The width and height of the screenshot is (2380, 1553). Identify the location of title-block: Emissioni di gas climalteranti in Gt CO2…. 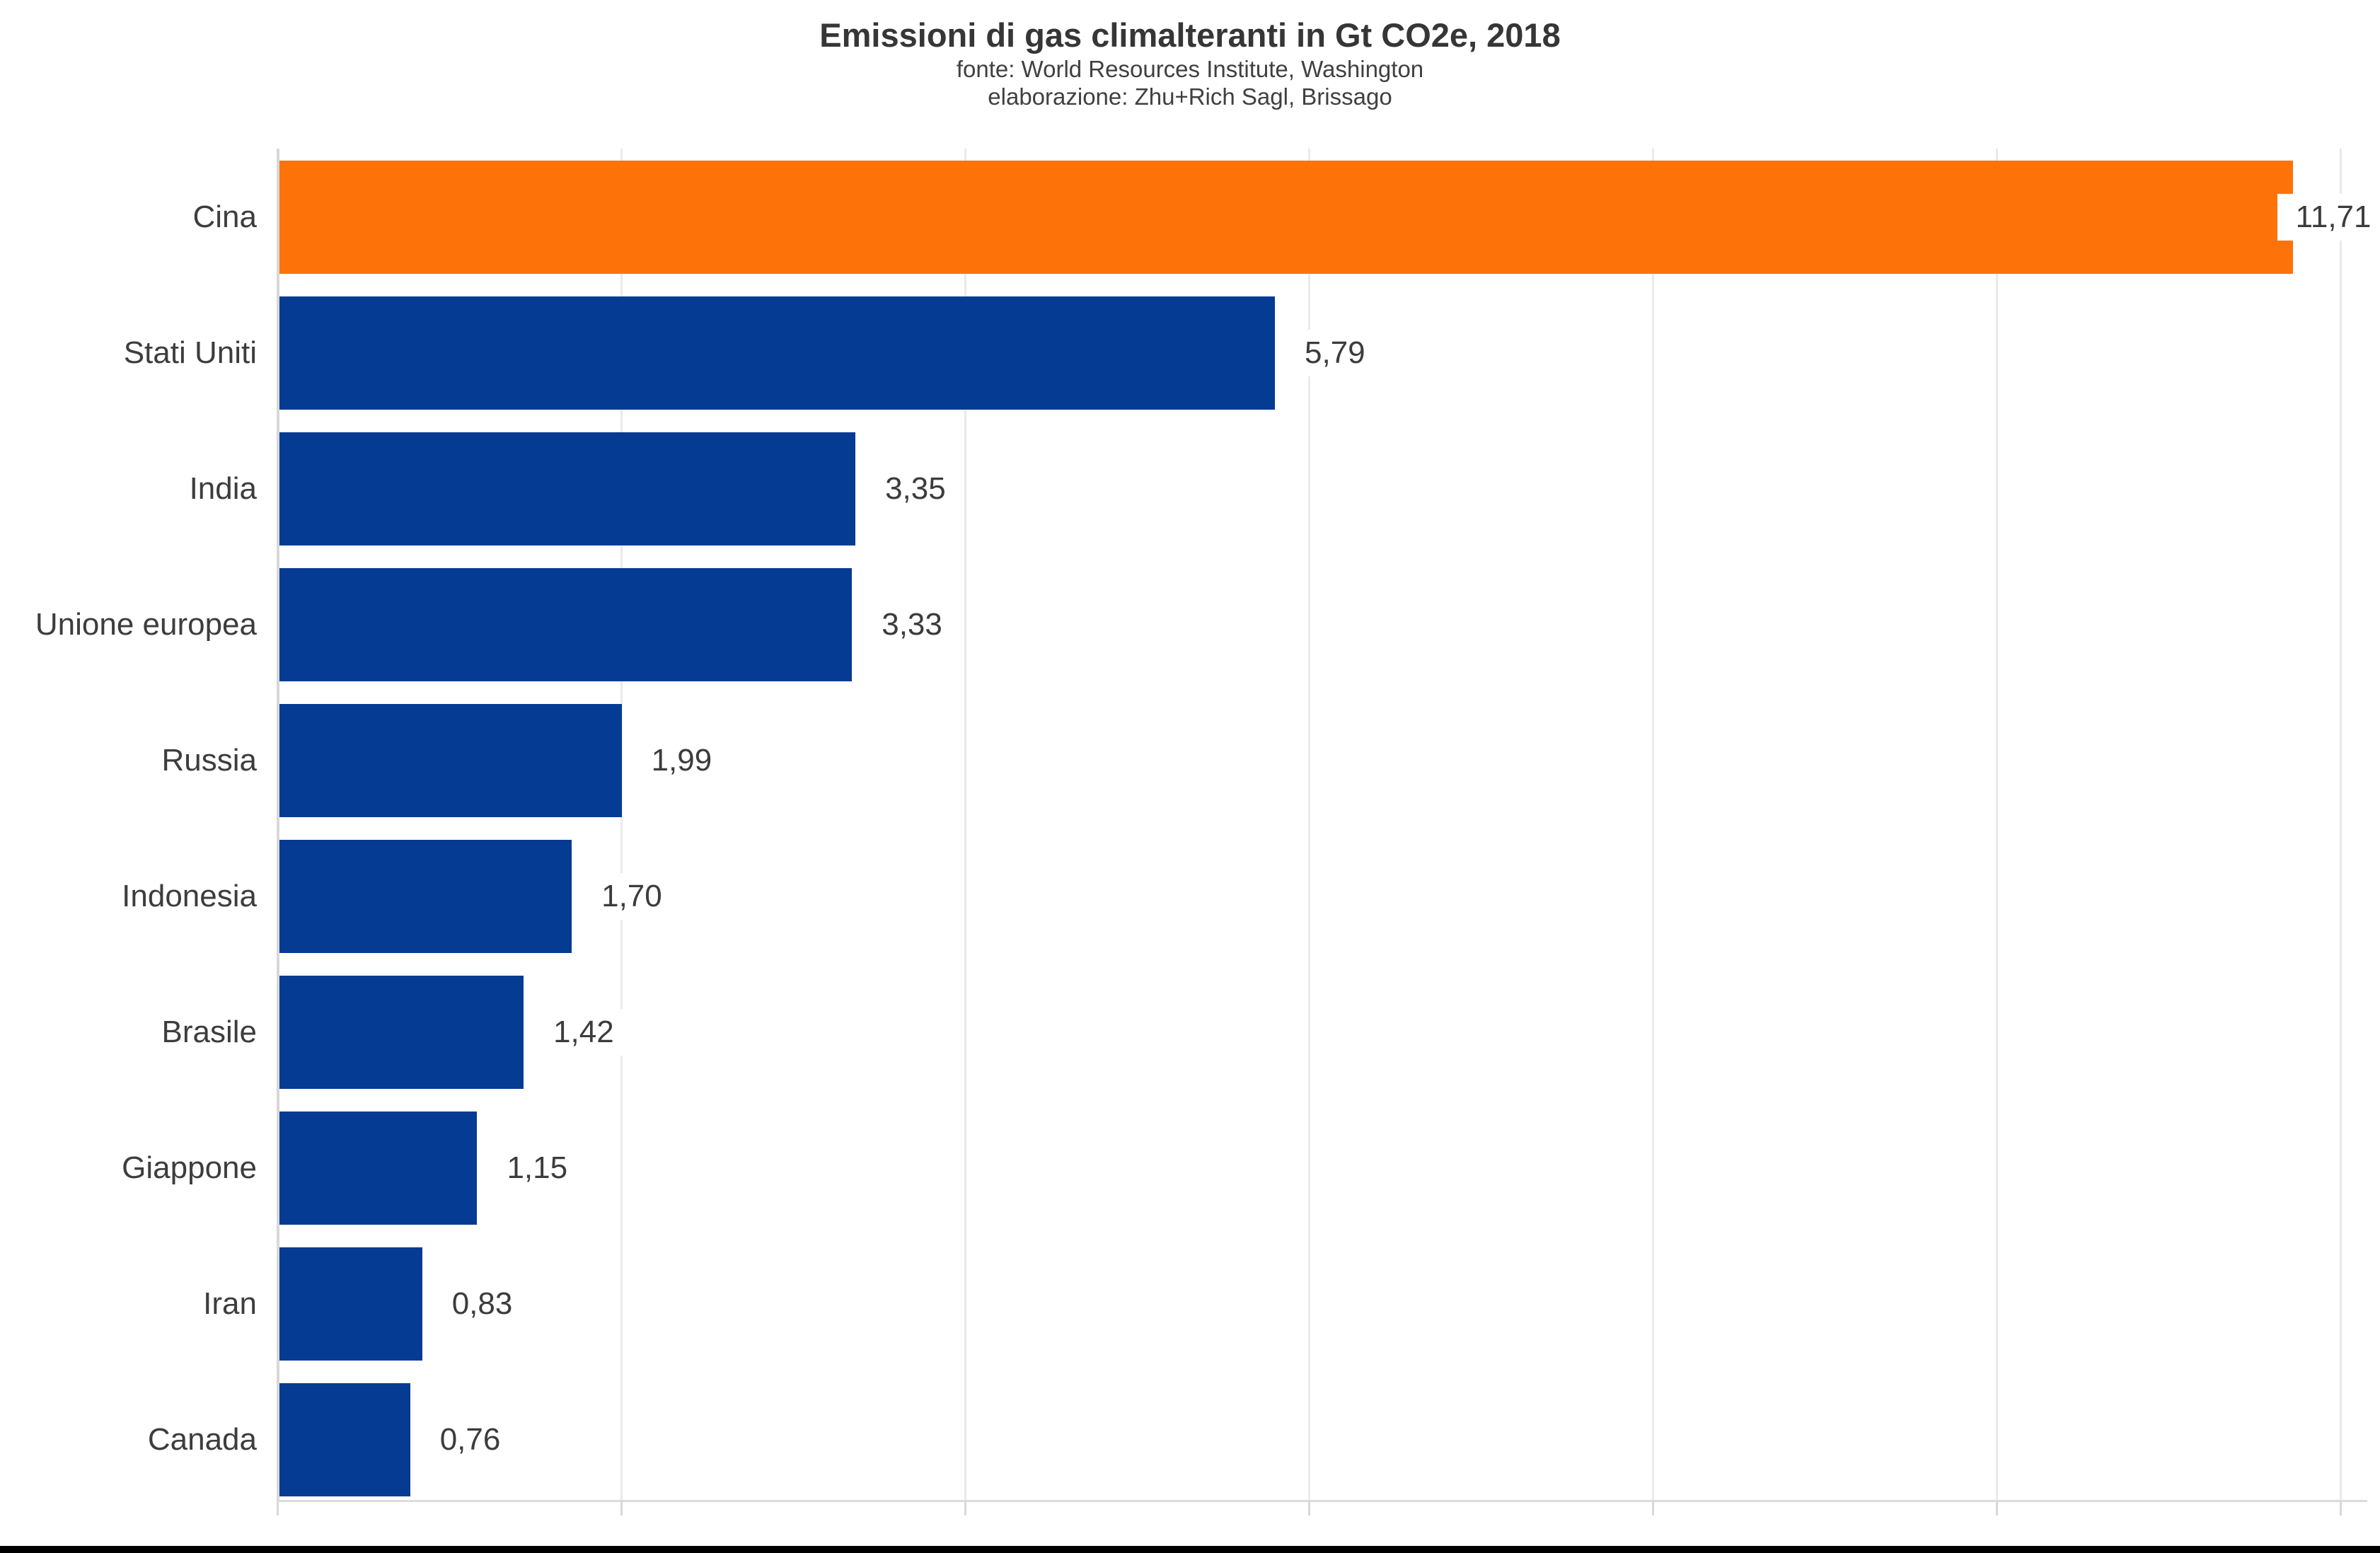
(1190, 63).